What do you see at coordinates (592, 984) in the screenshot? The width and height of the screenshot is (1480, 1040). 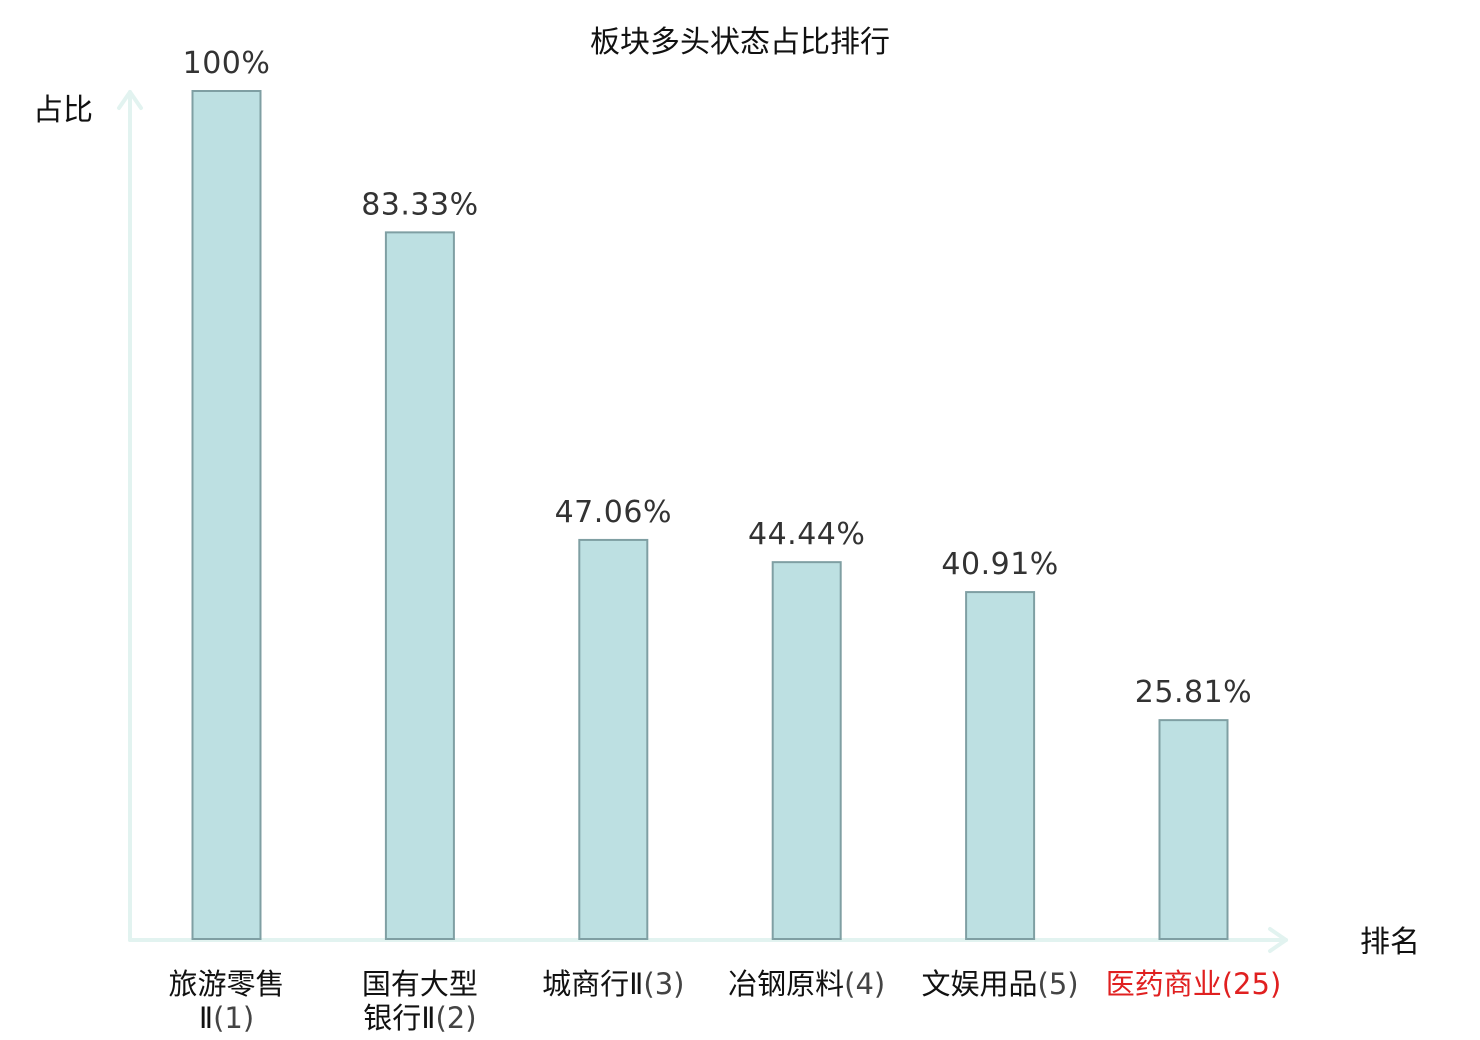 I see `category-name: 城商行Ⅱ` at bounding box center [592, 984].